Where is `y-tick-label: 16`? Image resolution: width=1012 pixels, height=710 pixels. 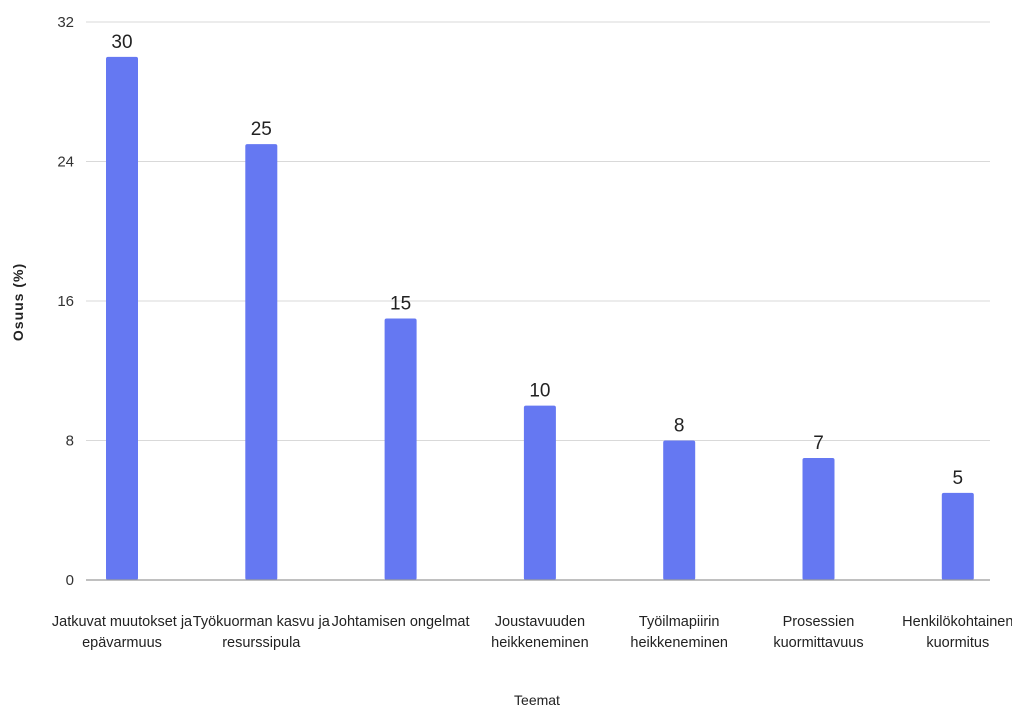 y-tick-label: 16 is located at coordinates (65, 301).